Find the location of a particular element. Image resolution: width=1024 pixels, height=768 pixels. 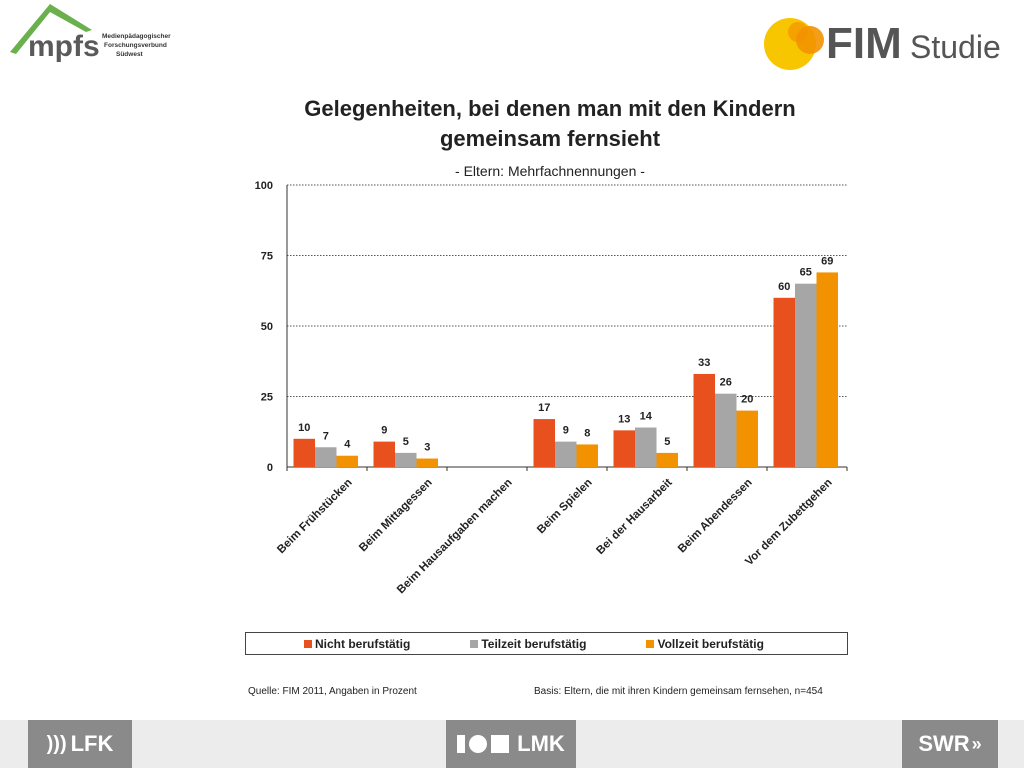

fim-logo-studie: Studie is located at coordinates (955, 47).